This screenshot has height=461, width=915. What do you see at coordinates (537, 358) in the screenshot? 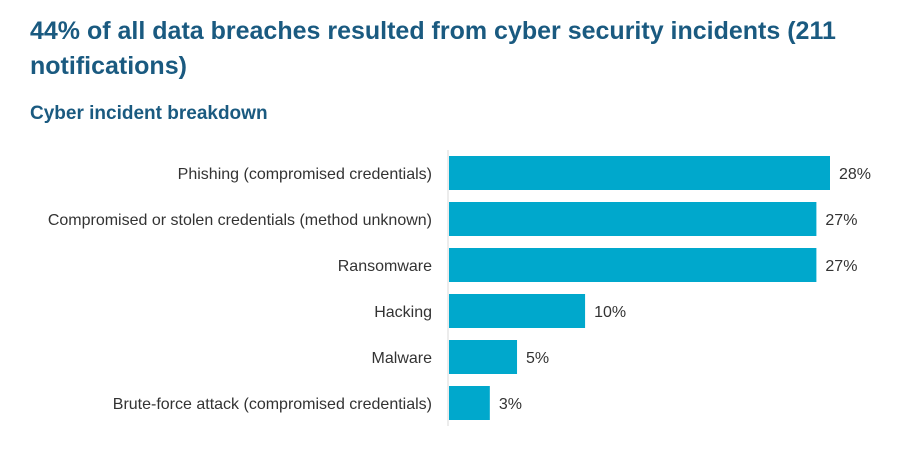
I see `value-label: 5%` at bounding box center [537, 358].